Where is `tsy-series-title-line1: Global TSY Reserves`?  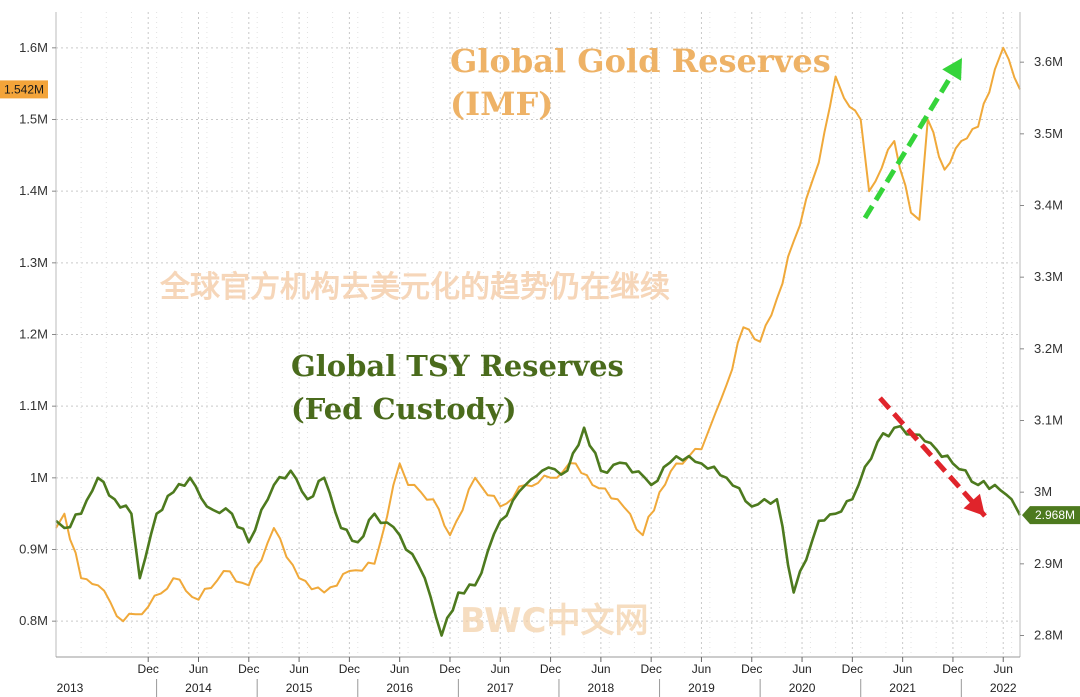
tsy-series-title-line1: Global TSY Reserves is located at coordinates (457, 366).